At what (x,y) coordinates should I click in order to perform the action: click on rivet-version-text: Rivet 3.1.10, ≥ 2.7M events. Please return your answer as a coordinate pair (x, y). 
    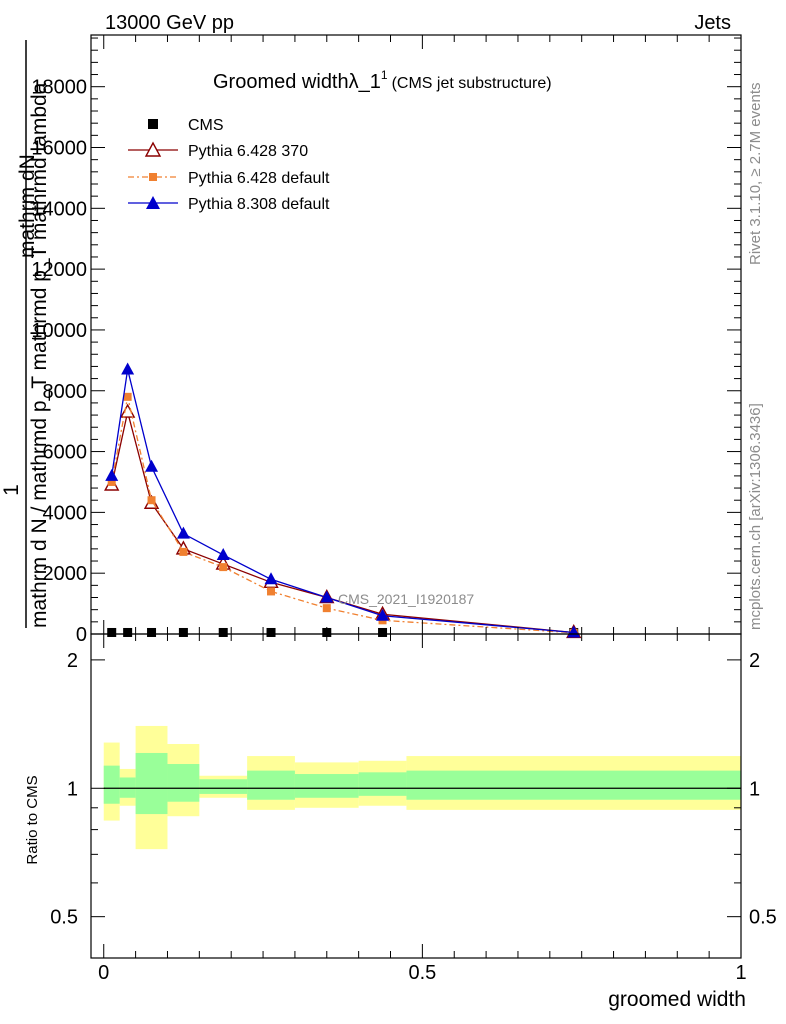
    Looking at the image, I should click on (755, 174).